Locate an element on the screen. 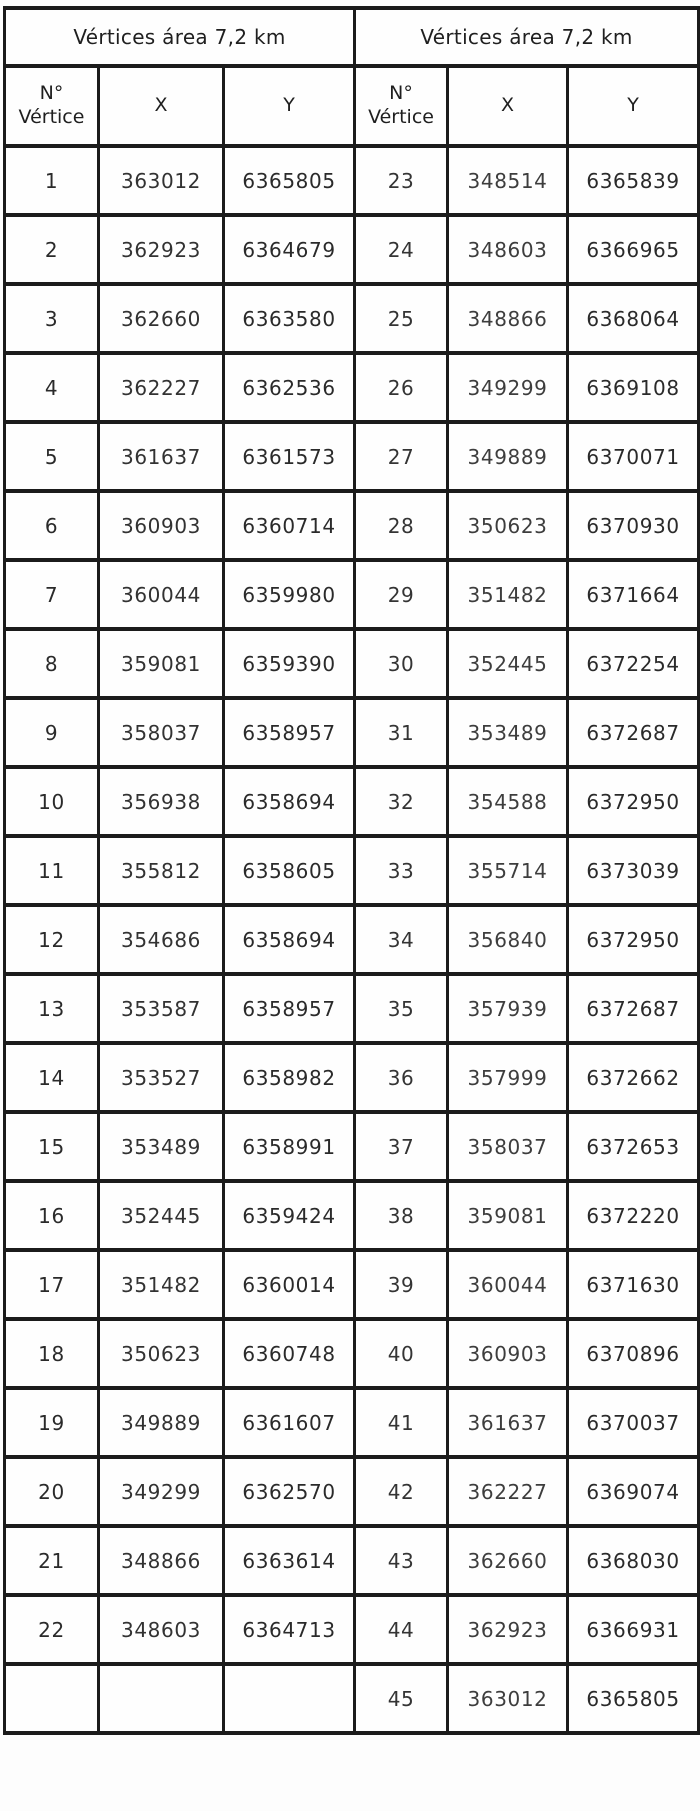 This screenshot has height=1811, width=700. x-coordinate-cell: 357999 is located at coordinates (508, 1077).